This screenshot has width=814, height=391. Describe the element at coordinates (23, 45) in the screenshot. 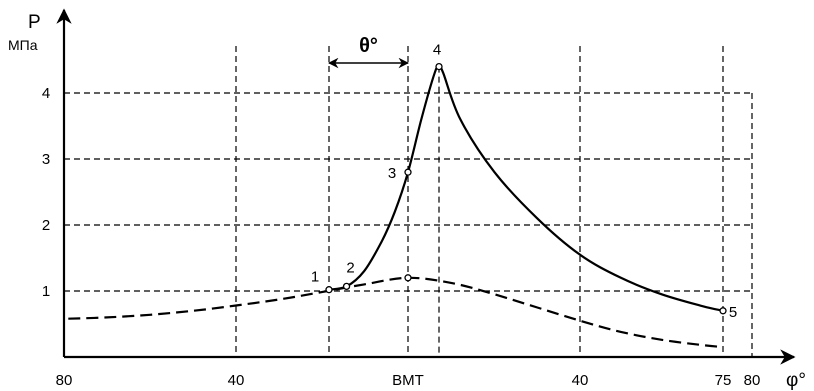

I see `y-axis-unit: МПа` at that location.